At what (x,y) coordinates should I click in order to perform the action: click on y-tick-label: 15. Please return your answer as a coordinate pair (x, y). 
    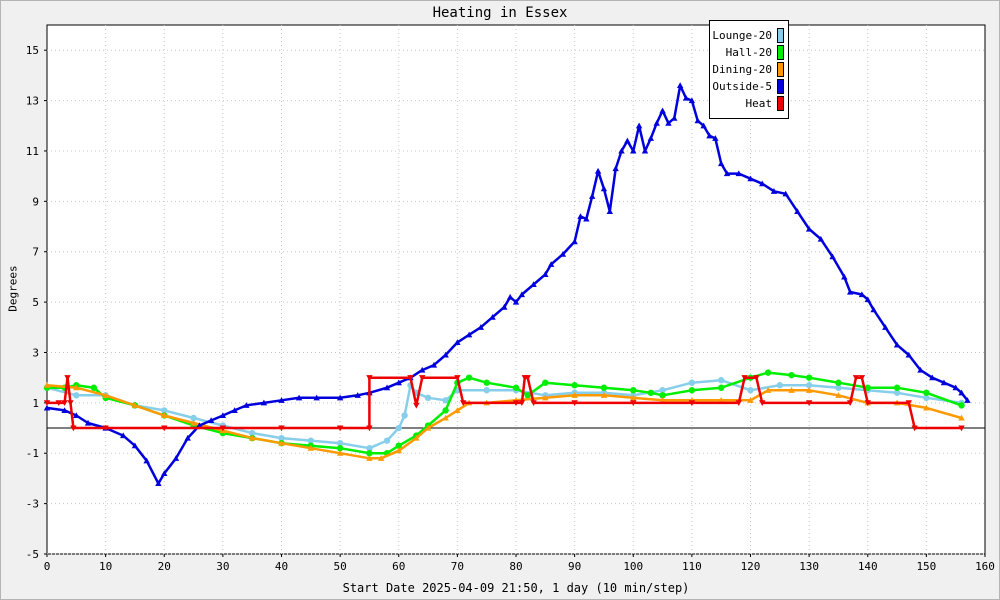
    Looking at the image, I should click on (32, 50).